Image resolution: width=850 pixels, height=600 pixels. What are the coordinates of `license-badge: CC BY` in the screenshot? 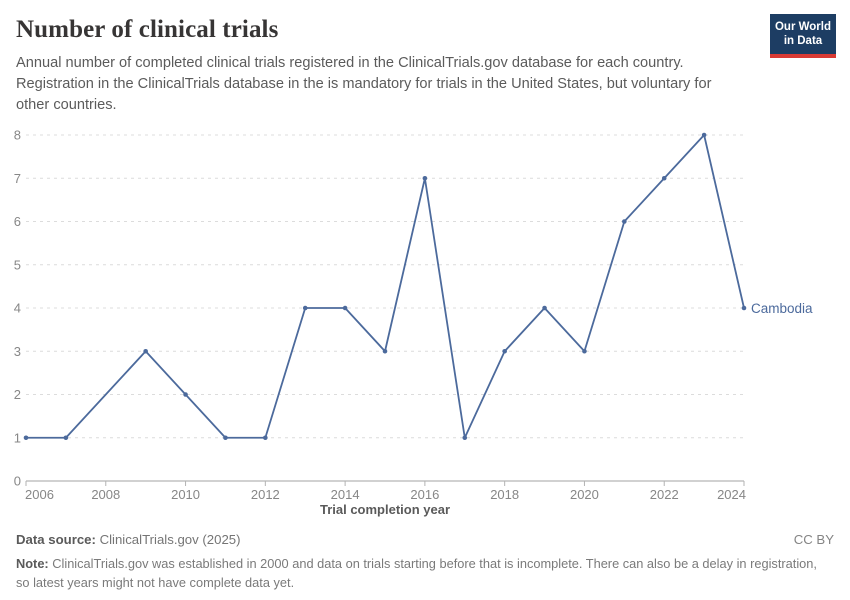 It's located at (813, 539).